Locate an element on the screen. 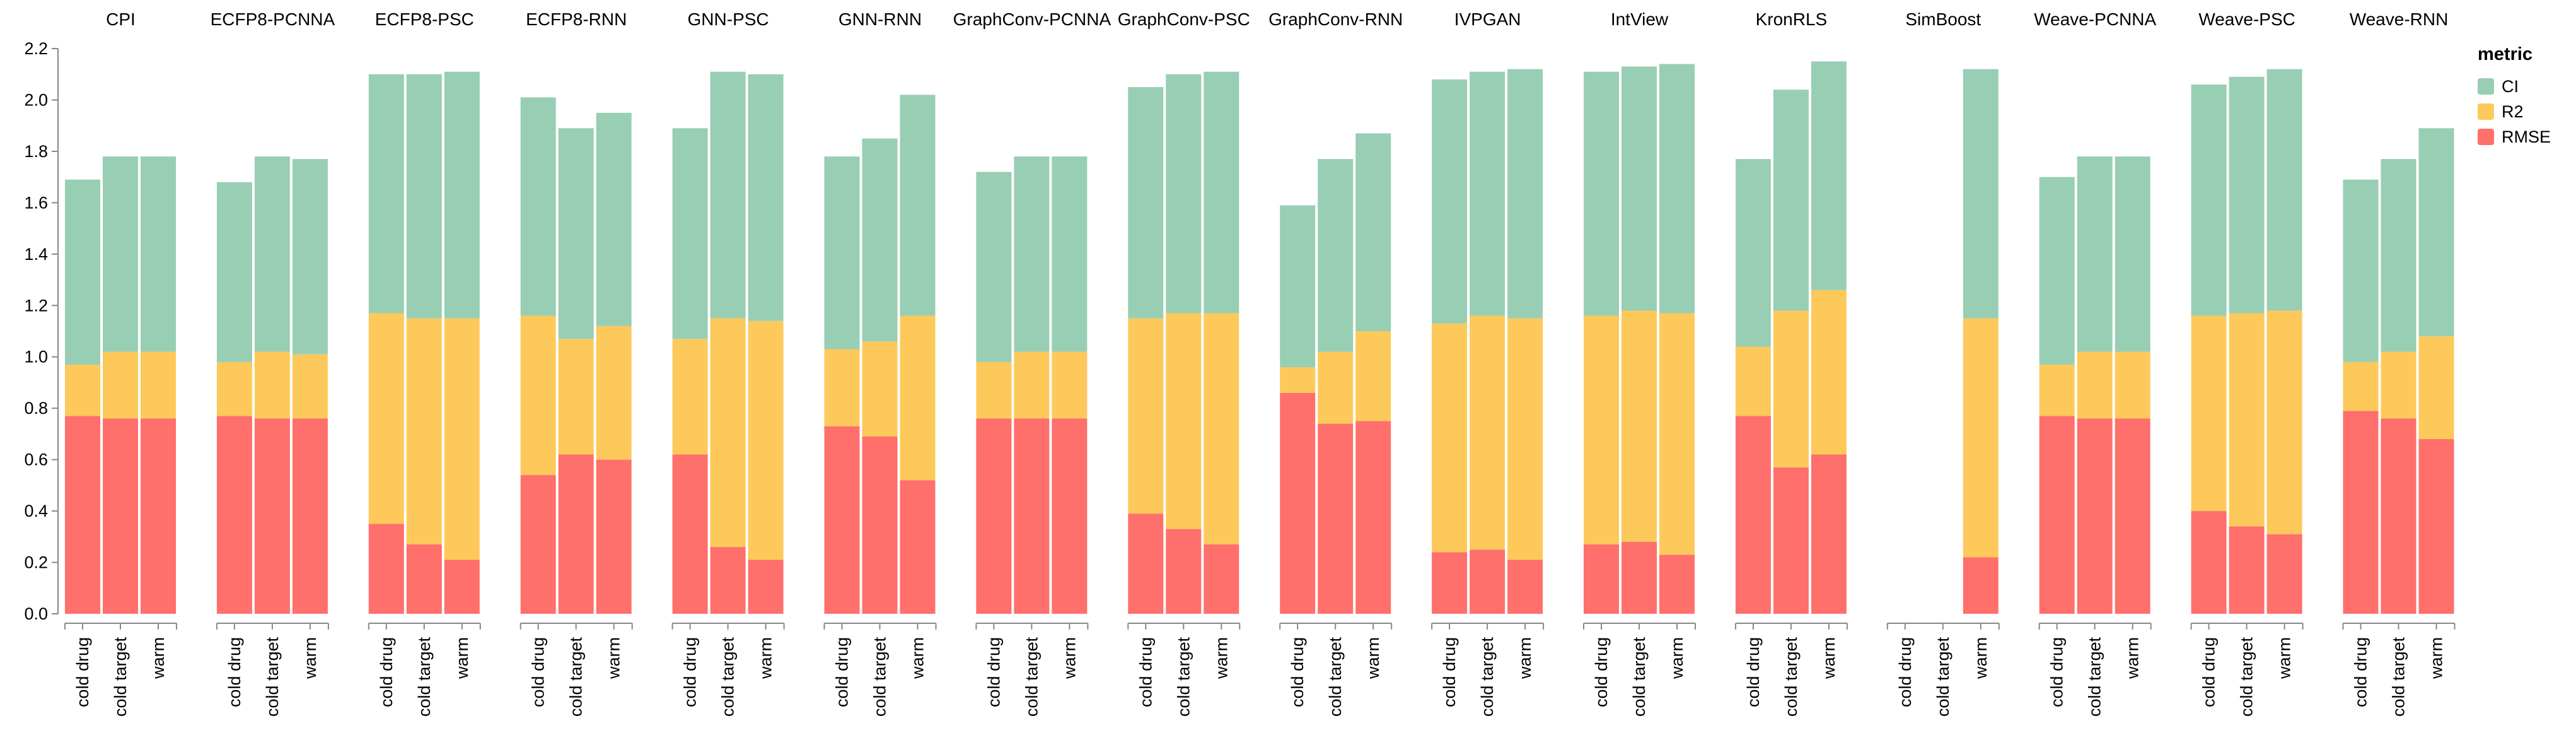 Image resolution: width=2576 pixels, height=745 pixels. legend-title: metric is located at coordinates (2505, 54).